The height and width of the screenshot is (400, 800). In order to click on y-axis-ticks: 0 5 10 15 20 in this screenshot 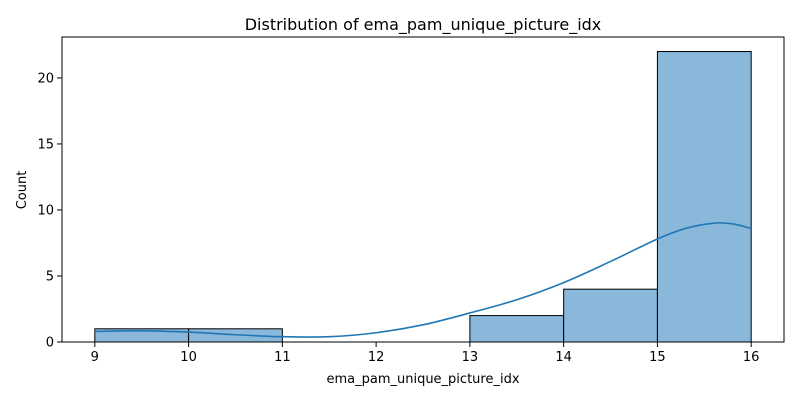, I will do `click(49, 211)`.